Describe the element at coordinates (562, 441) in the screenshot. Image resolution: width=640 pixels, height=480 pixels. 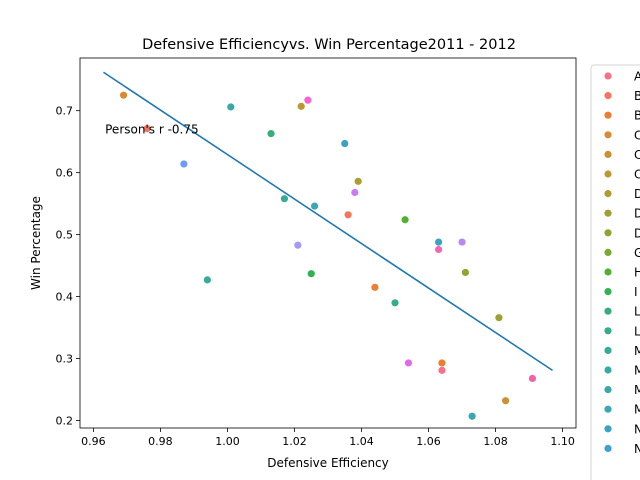
I see `x-tick-label: 1.10` at that location.